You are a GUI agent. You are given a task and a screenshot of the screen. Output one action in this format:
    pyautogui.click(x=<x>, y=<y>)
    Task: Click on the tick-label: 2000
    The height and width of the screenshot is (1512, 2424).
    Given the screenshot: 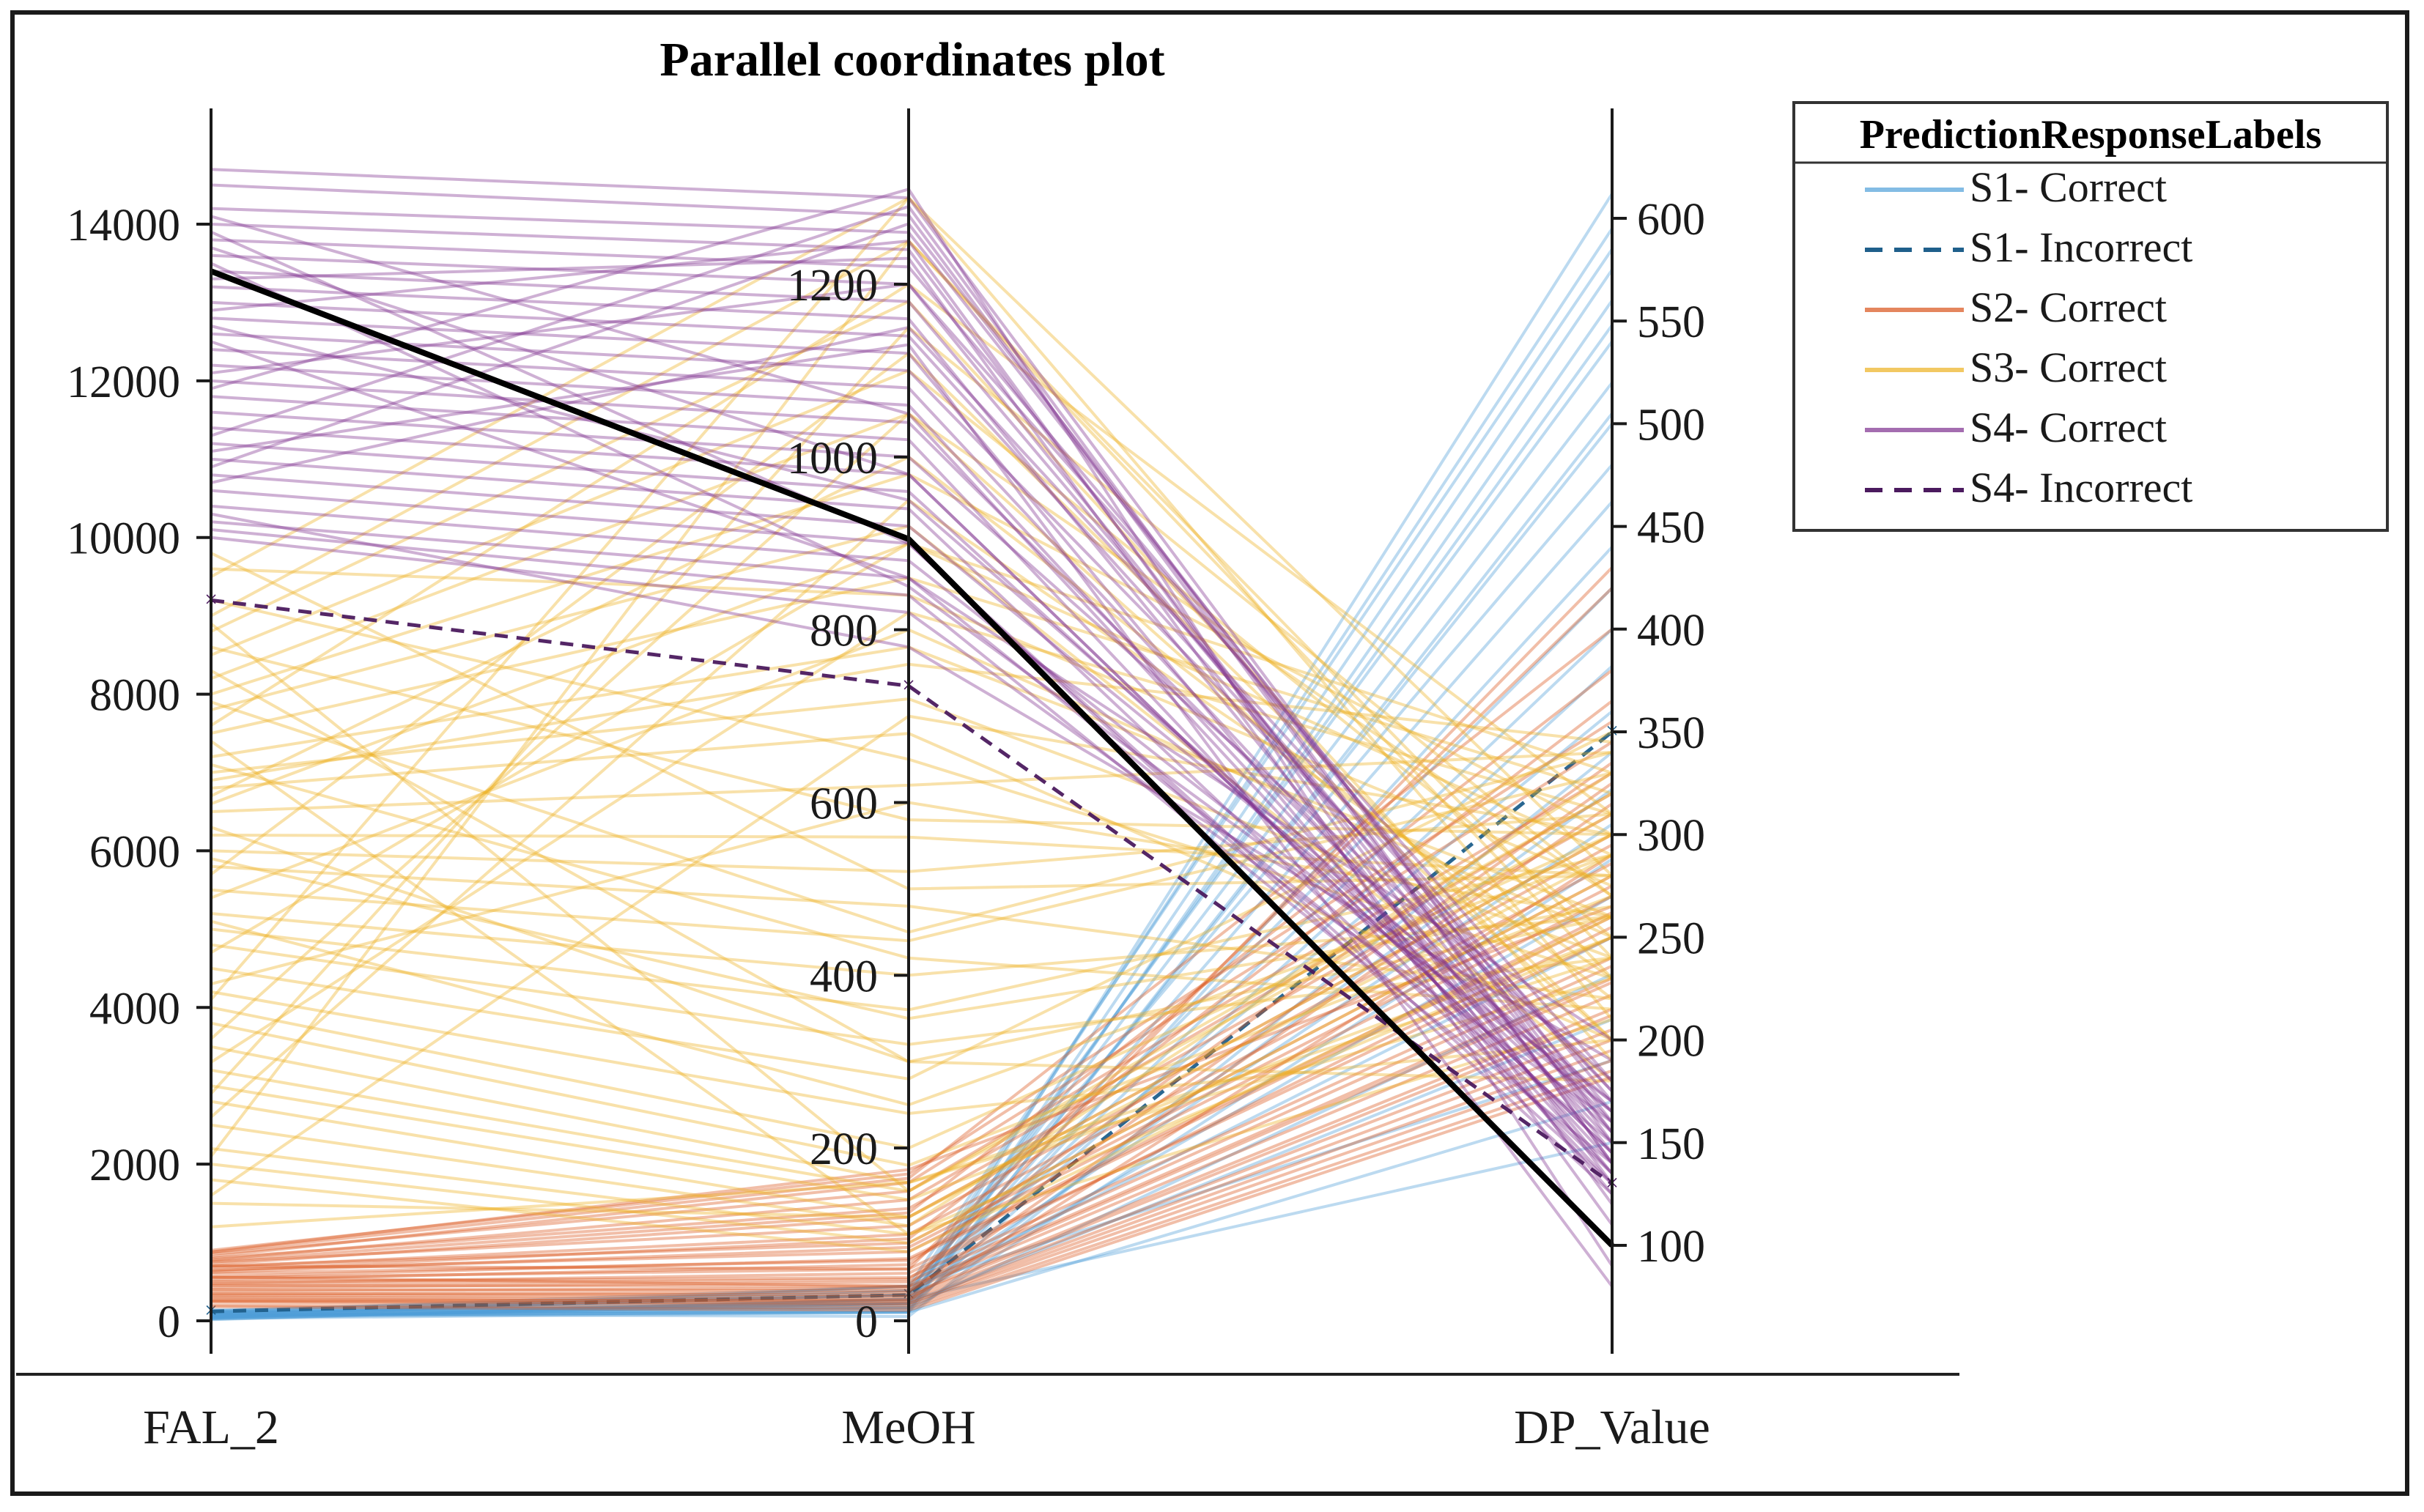 What is the action you would take?
    pyautogui.click(x=134, y=1165)
    